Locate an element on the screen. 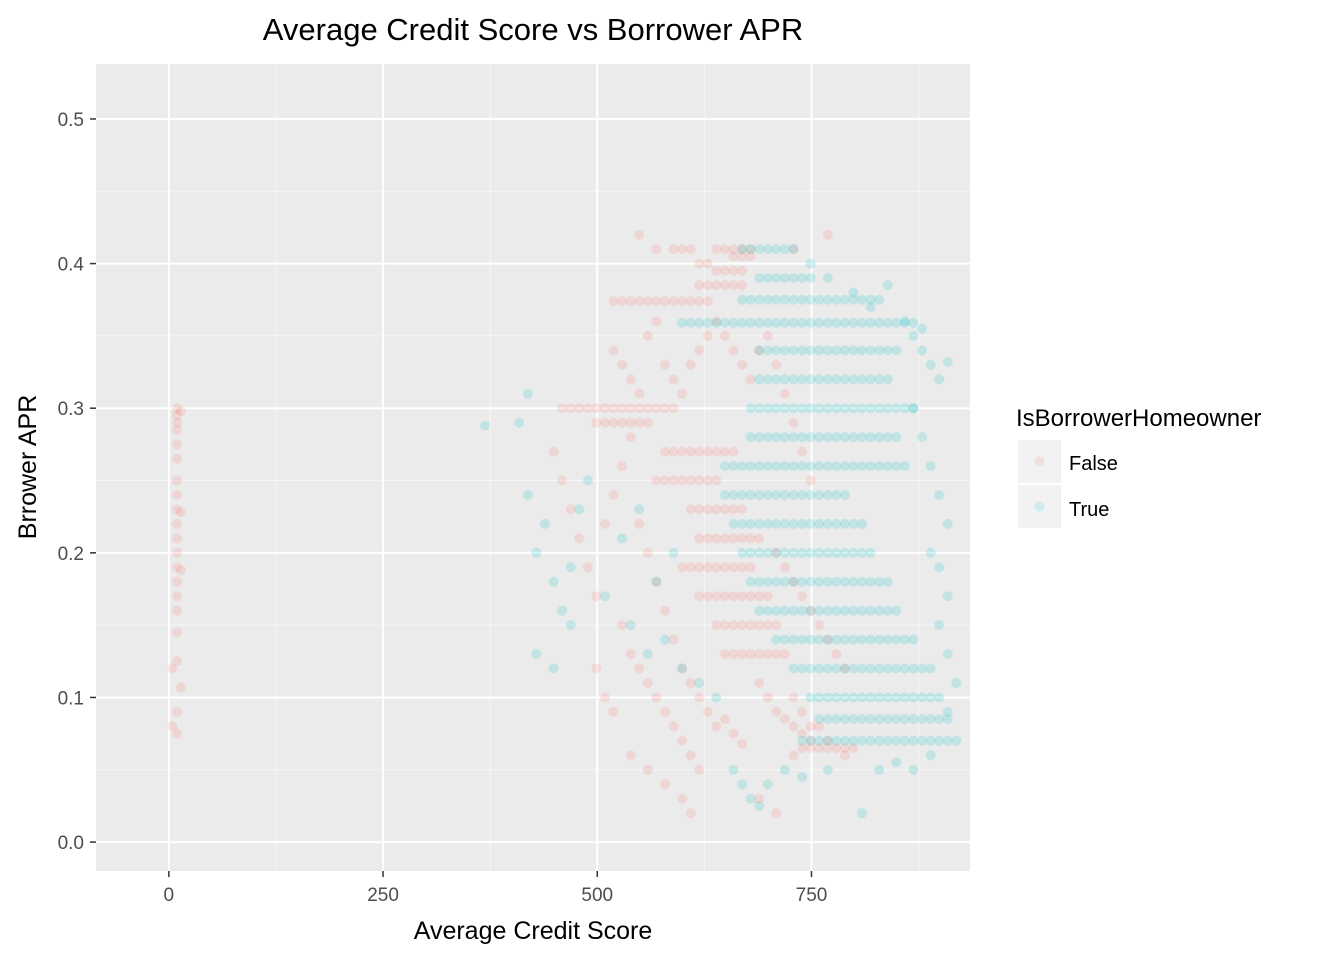 Image resolution: width=1344 pixels, height=960 pixels. y-tick-label: 0.5 is located at coordinates (71, 120).